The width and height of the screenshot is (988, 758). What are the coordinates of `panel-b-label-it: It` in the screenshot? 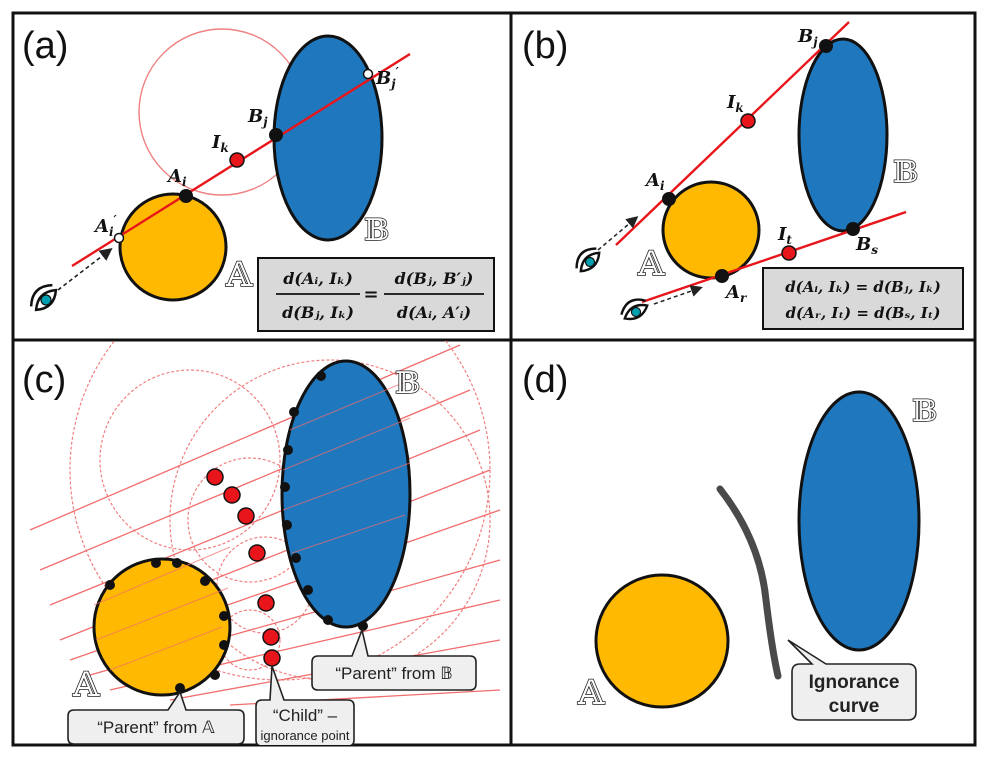 It's located at (784, 235).